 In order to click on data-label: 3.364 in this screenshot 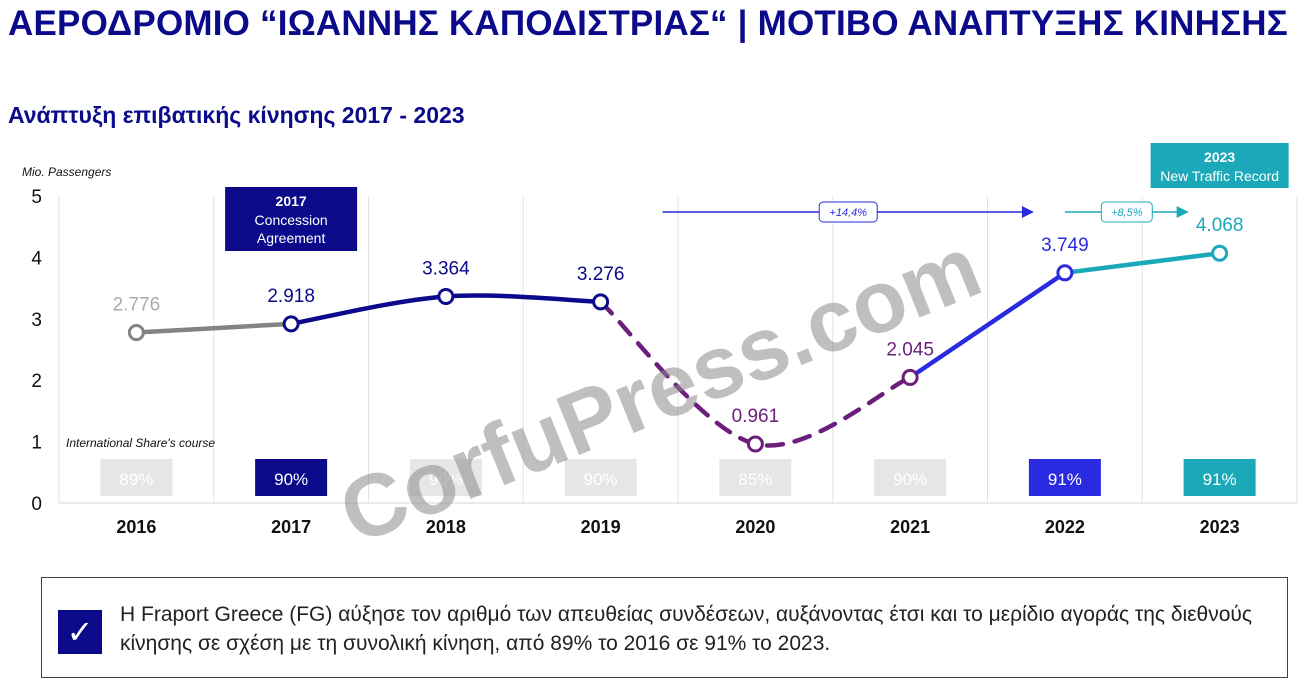, I will do `click(446, 268)`.